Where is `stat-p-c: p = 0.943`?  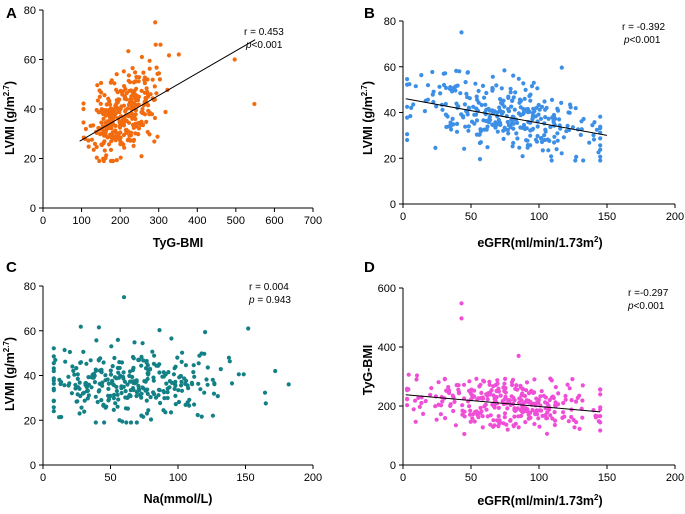 stat-p-c: p = 0.943 is located at coordinates (269, 300).